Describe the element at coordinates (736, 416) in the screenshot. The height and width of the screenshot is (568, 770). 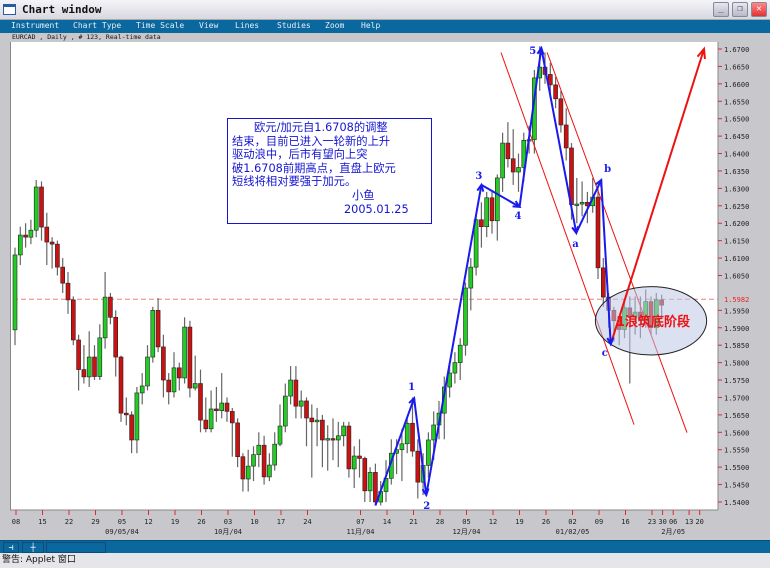
I see `price-tick-label: 1.5650` at that location.